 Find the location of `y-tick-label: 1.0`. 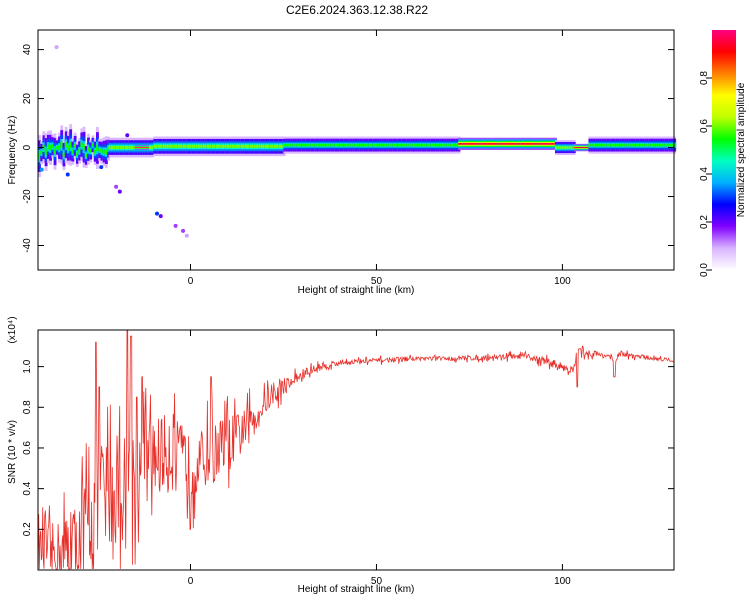

y-tick-label: 1.0 is located at coordinates (27, 366).